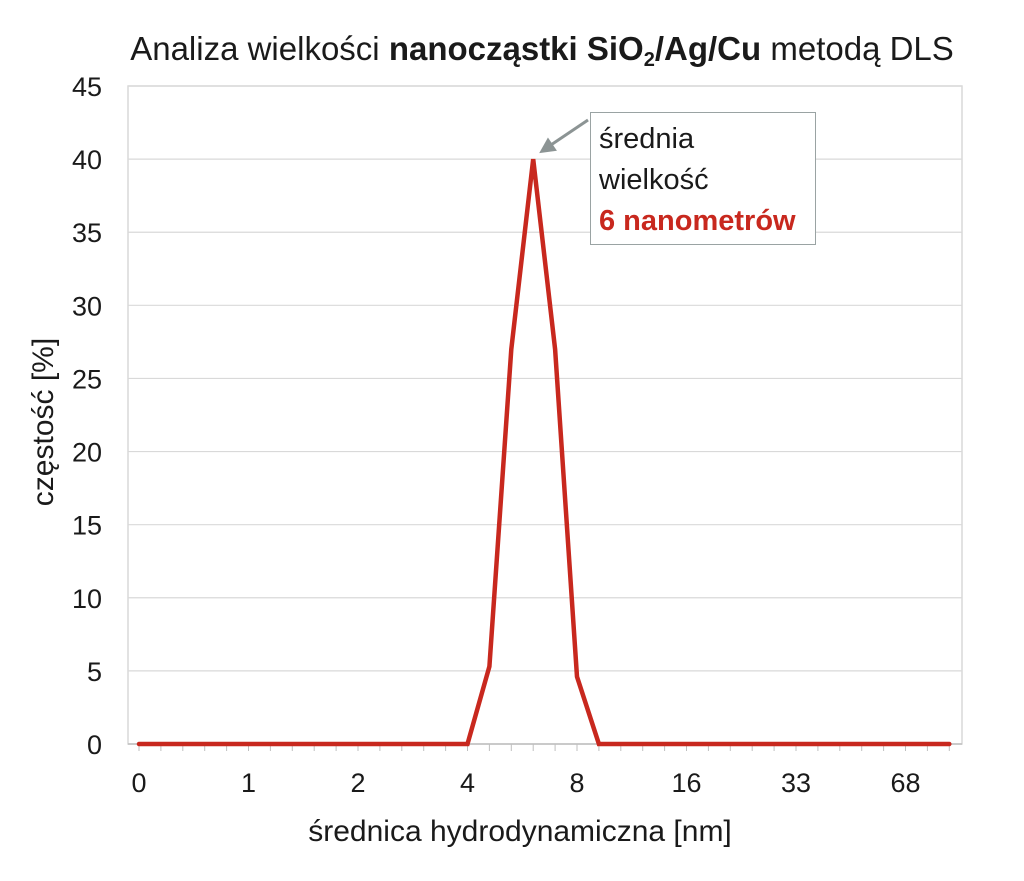 This screenshot has height=881, width=1024. Describe the element at coordinates (87, 87) in the screenshot. I see `y-tick-label: 45` at that location.